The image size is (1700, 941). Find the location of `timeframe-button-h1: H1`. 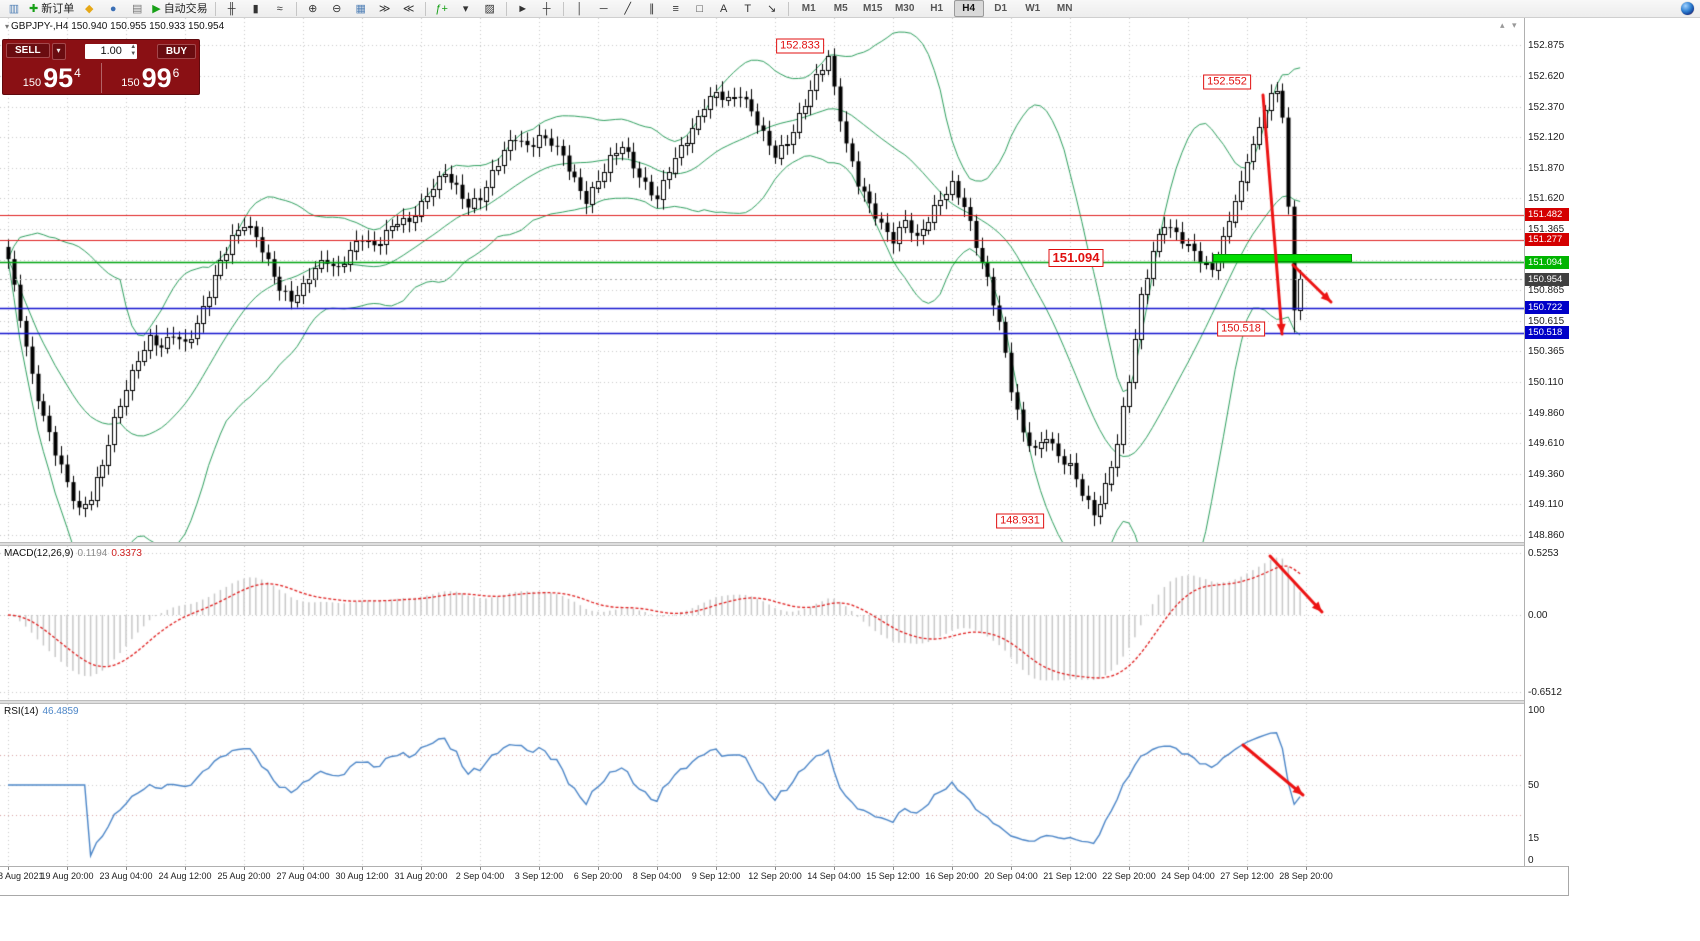

timeframe-button-h1: H1 is located at coordinates (937, 8).